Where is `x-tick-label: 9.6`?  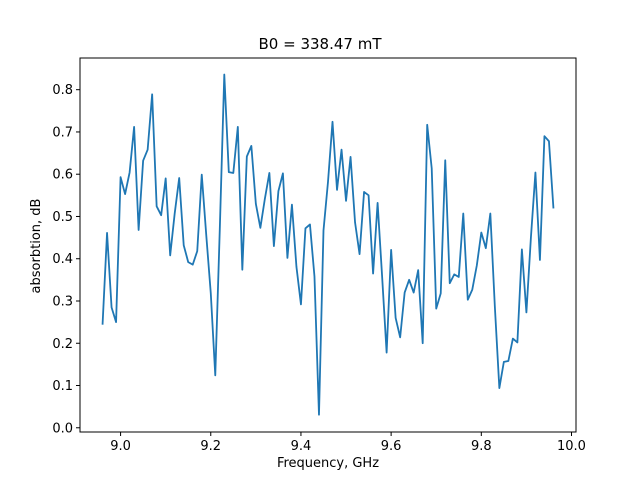 x-tick-label: 9.6 is located at coordinates (391, 446).